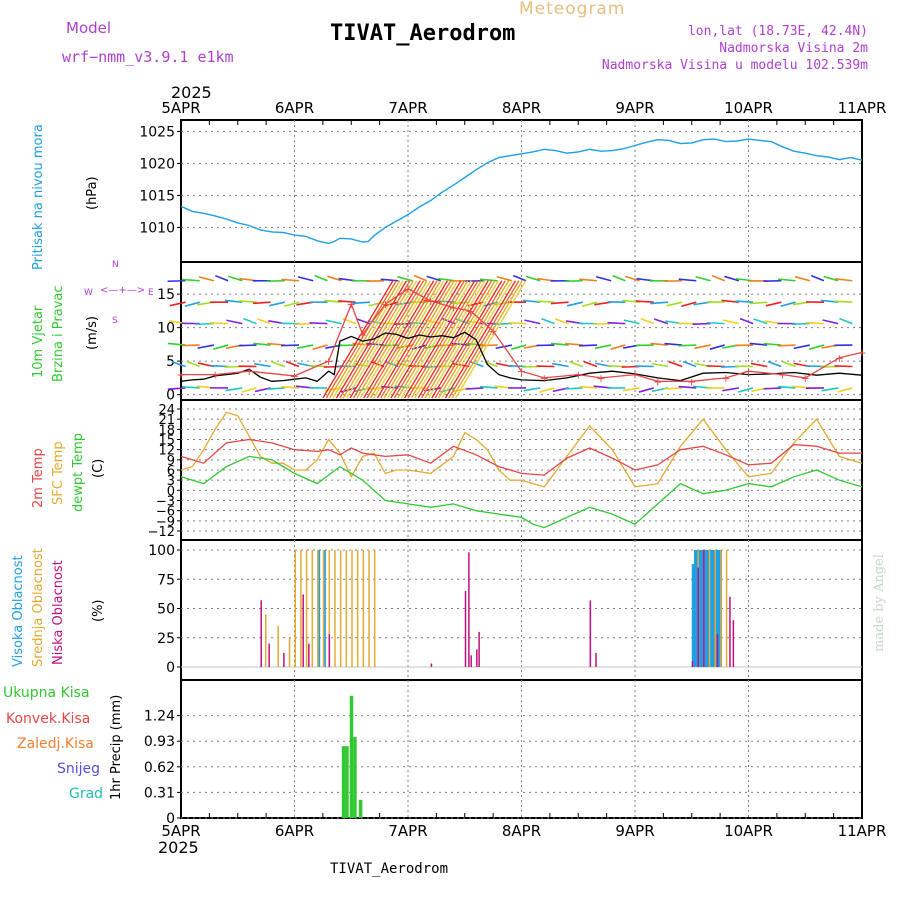 The image size is (900, 900). Describe the element at coordinates (521, 449) in the screenshot. I see `sfc-temp-line` at that location.